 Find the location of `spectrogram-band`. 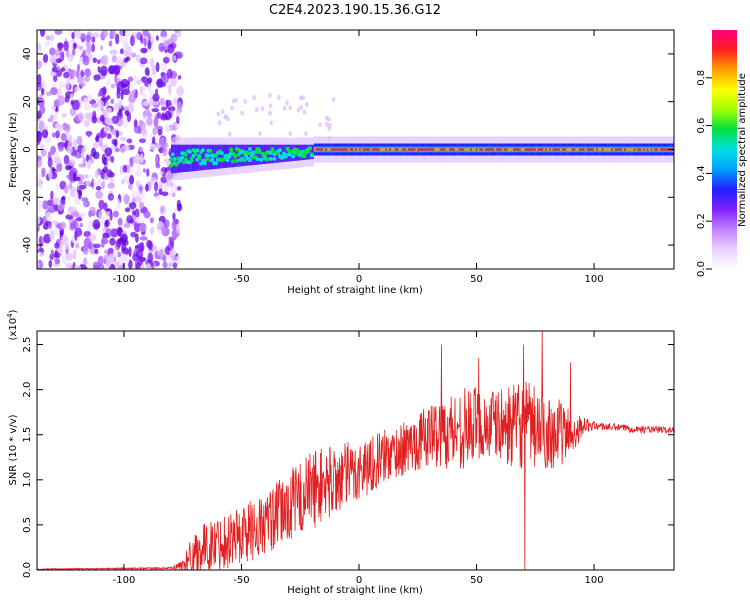

spectrogram-band is located at coordinates (219, 156).